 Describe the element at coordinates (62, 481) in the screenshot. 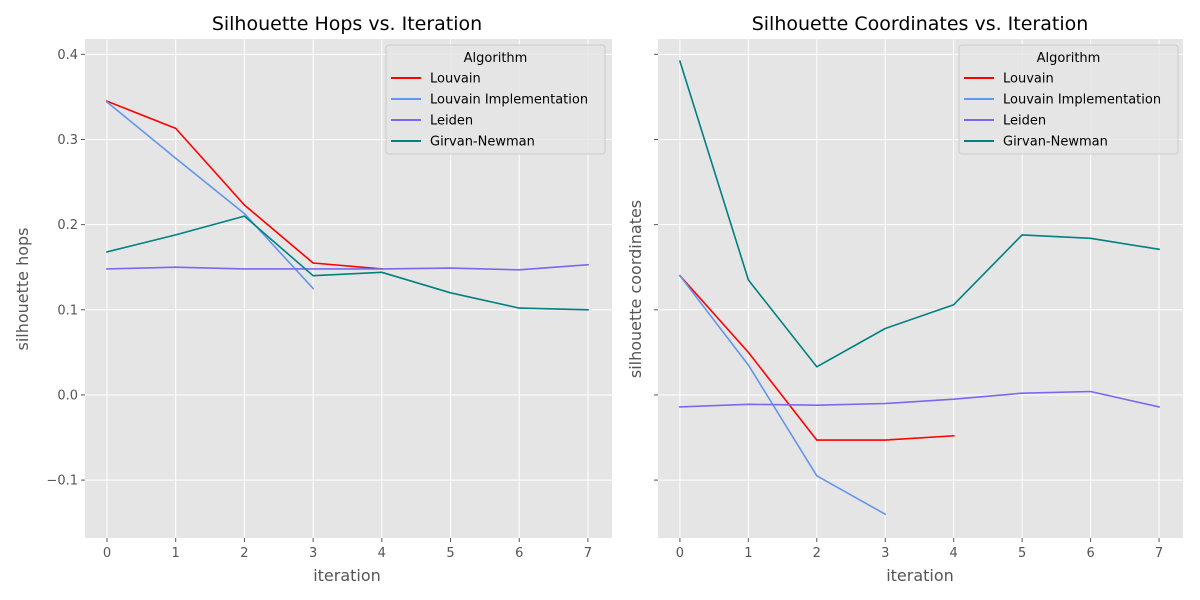

I see `hops-y-tick-label: −0.1` at that location.